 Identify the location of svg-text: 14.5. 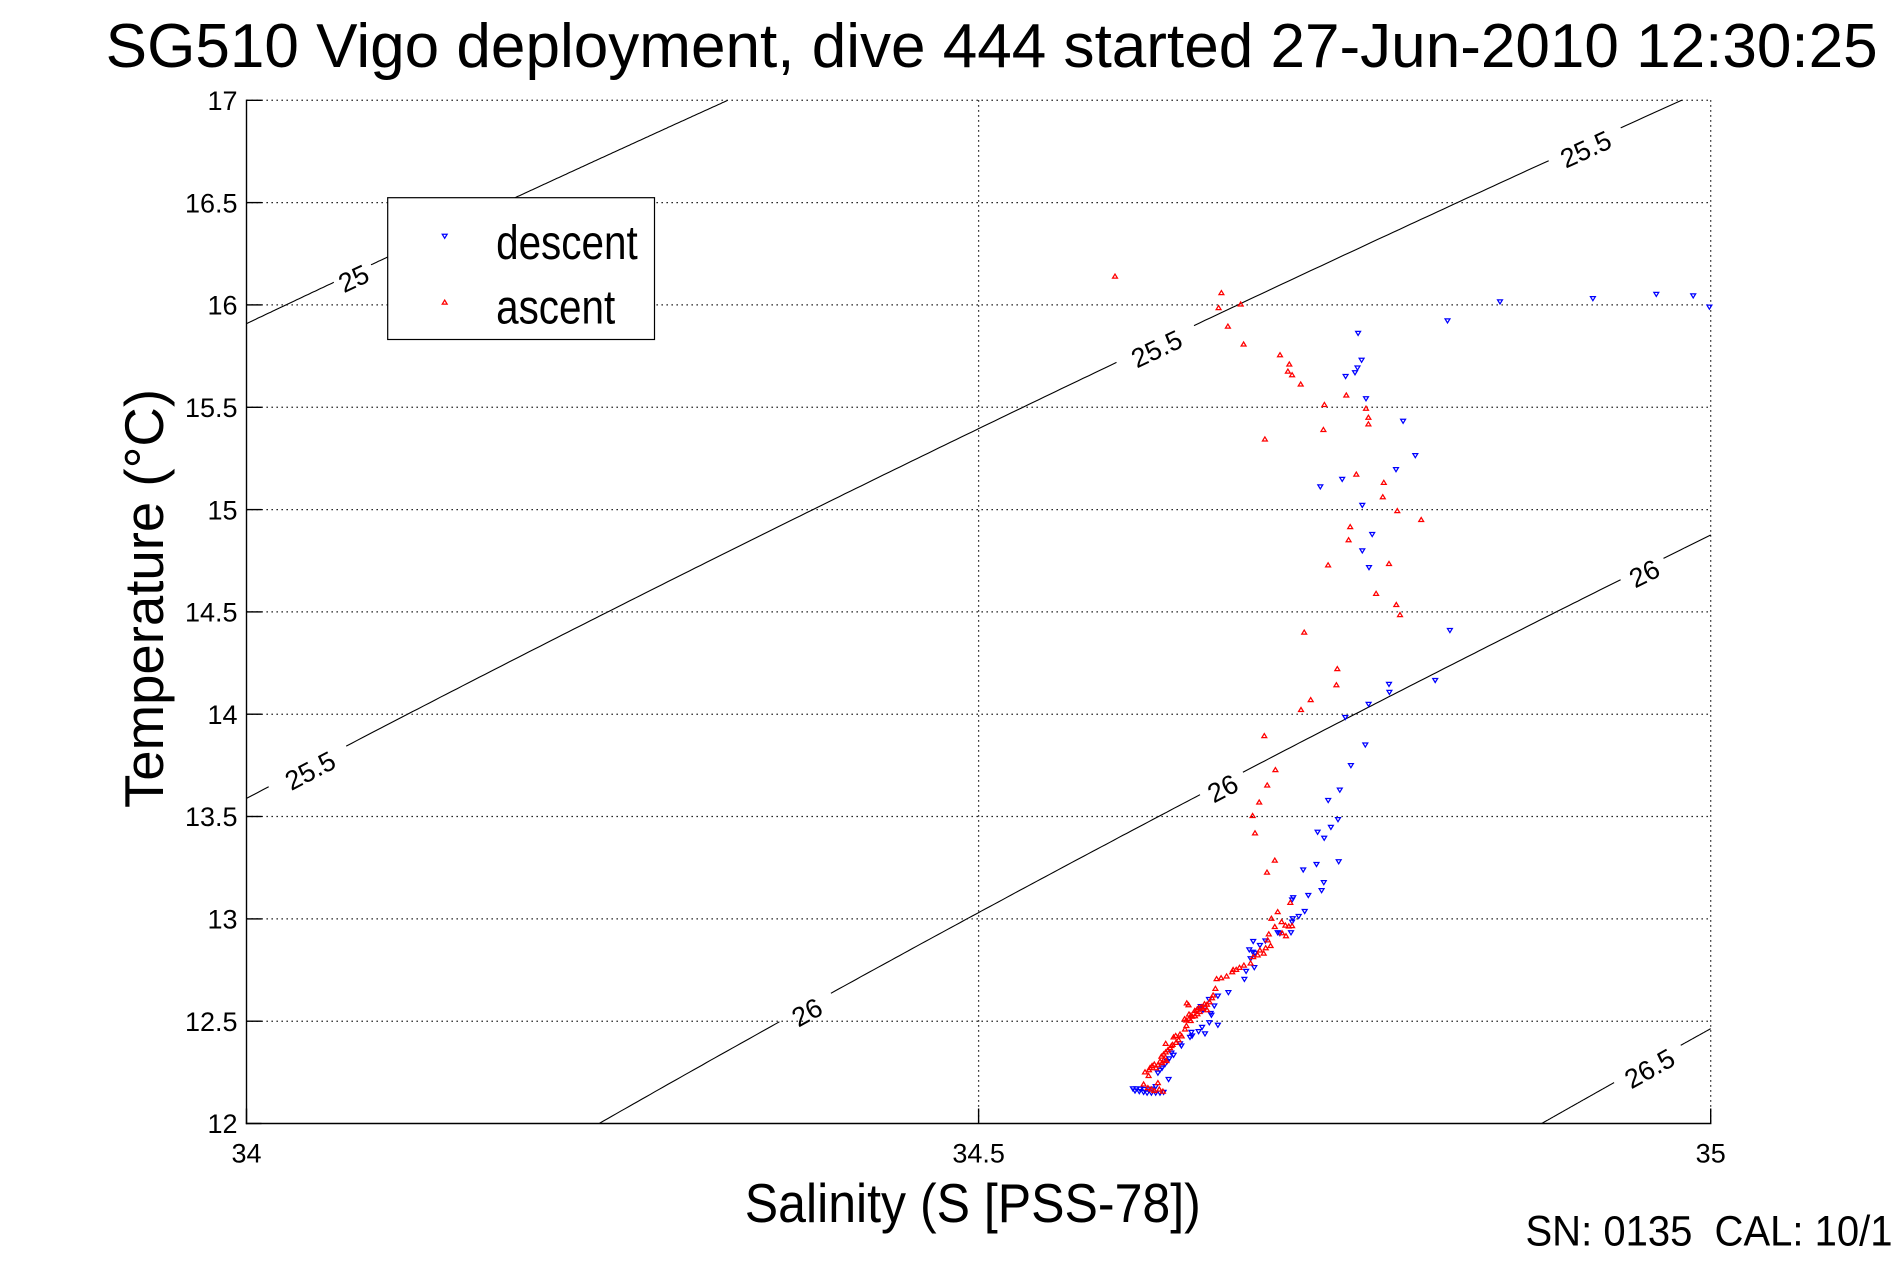
(211, 613).